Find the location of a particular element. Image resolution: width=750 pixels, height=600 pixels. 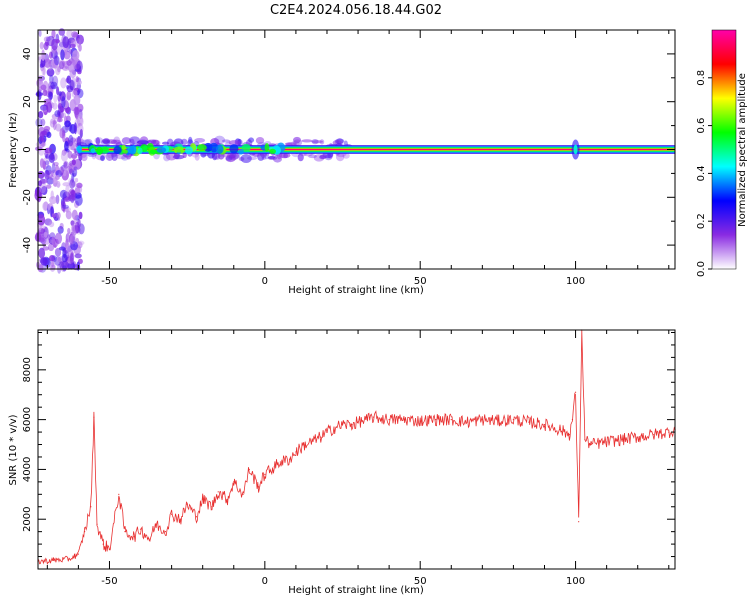

snr-x-tick-label: 50 is located at coordinates (420, 581).